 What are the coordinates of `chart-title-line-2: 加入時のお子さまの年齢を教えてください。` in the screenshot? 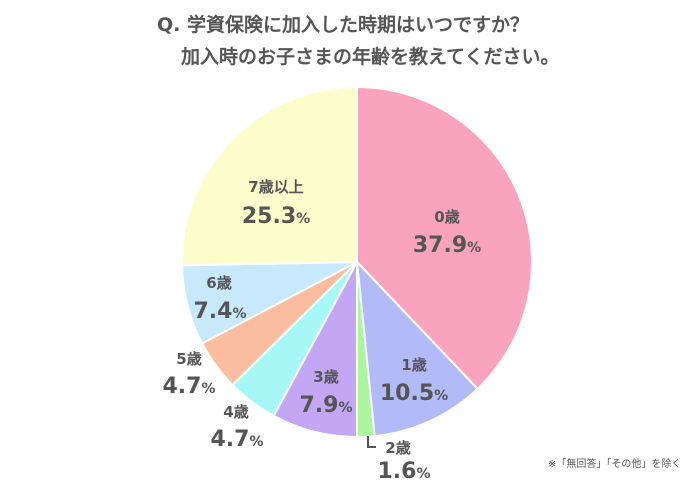 It's located at (370, 57).